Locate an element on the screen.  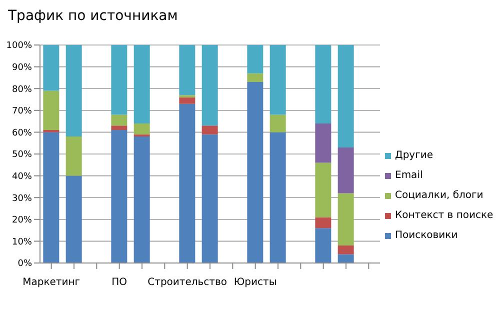
chart-title: Трафик по источникам is located at coordinates (93, 16).